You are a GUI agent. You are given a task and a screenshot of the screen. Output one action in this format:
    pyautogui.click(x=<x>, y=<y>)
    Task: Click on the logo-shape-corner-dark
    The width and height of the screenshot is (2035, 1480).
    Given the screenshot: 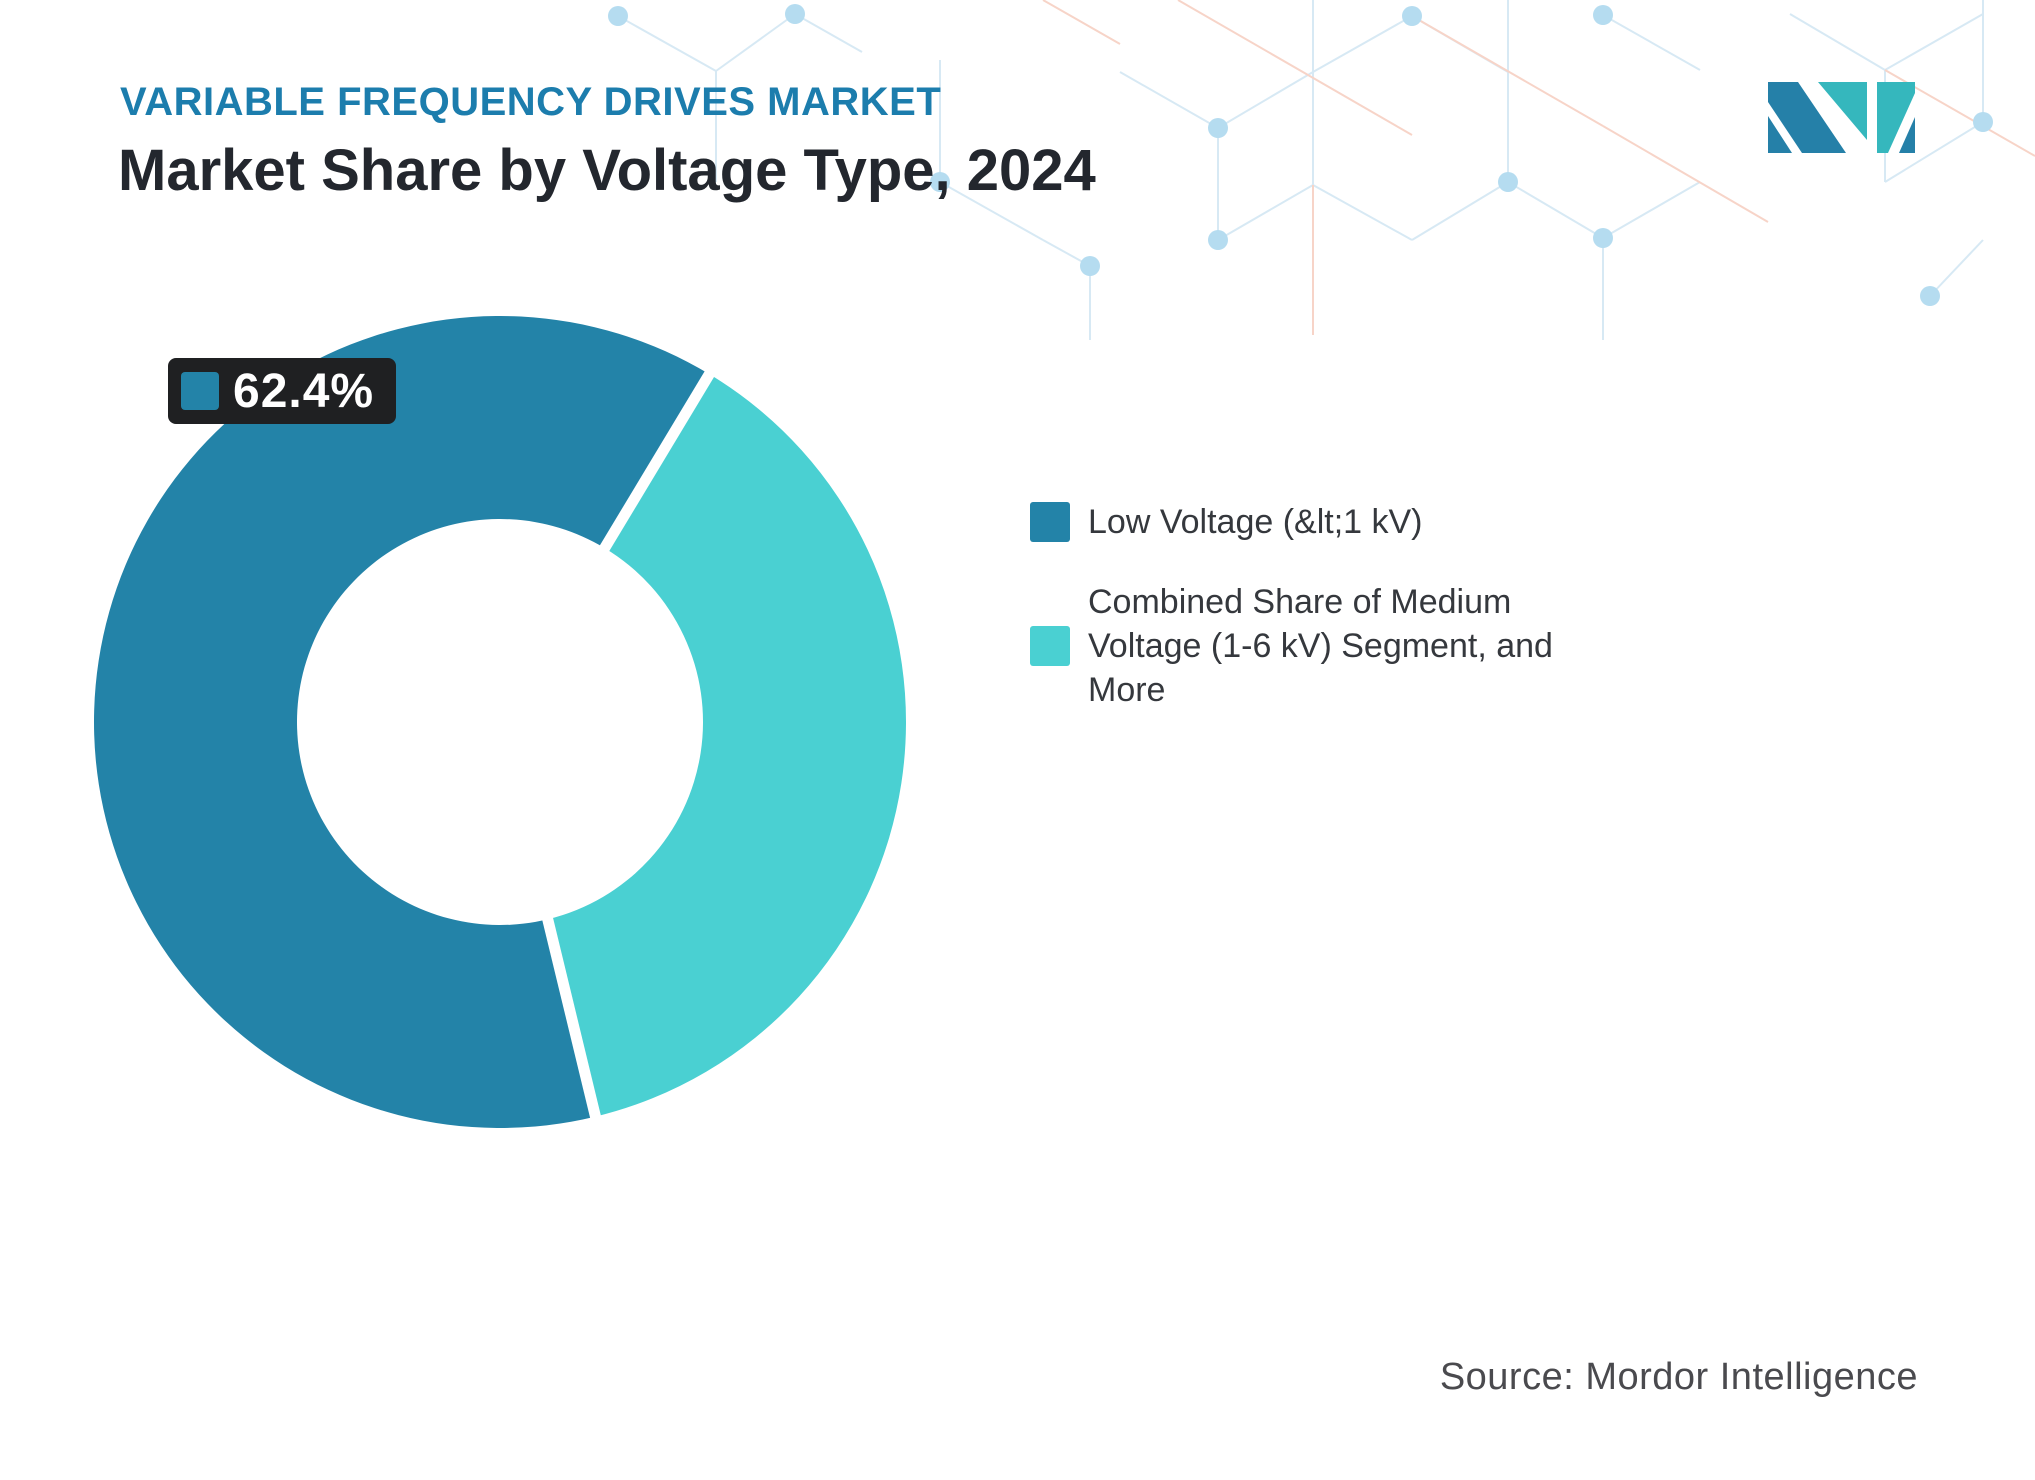 What is the action you would take?
    pyautogui.click(x=1780, y=134)
    